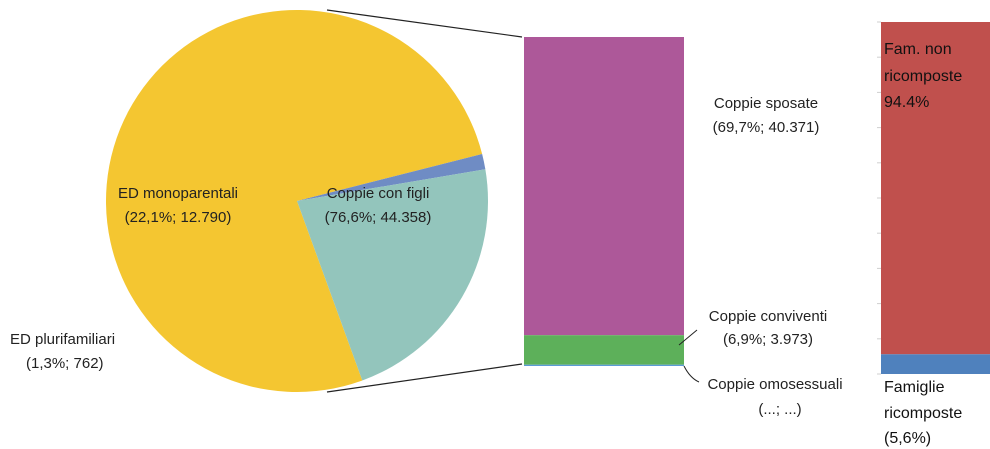 The width and height of the screenshot is (990, 449). I want to click on bar-segment-coppie-conviventi, so click(604, 350).